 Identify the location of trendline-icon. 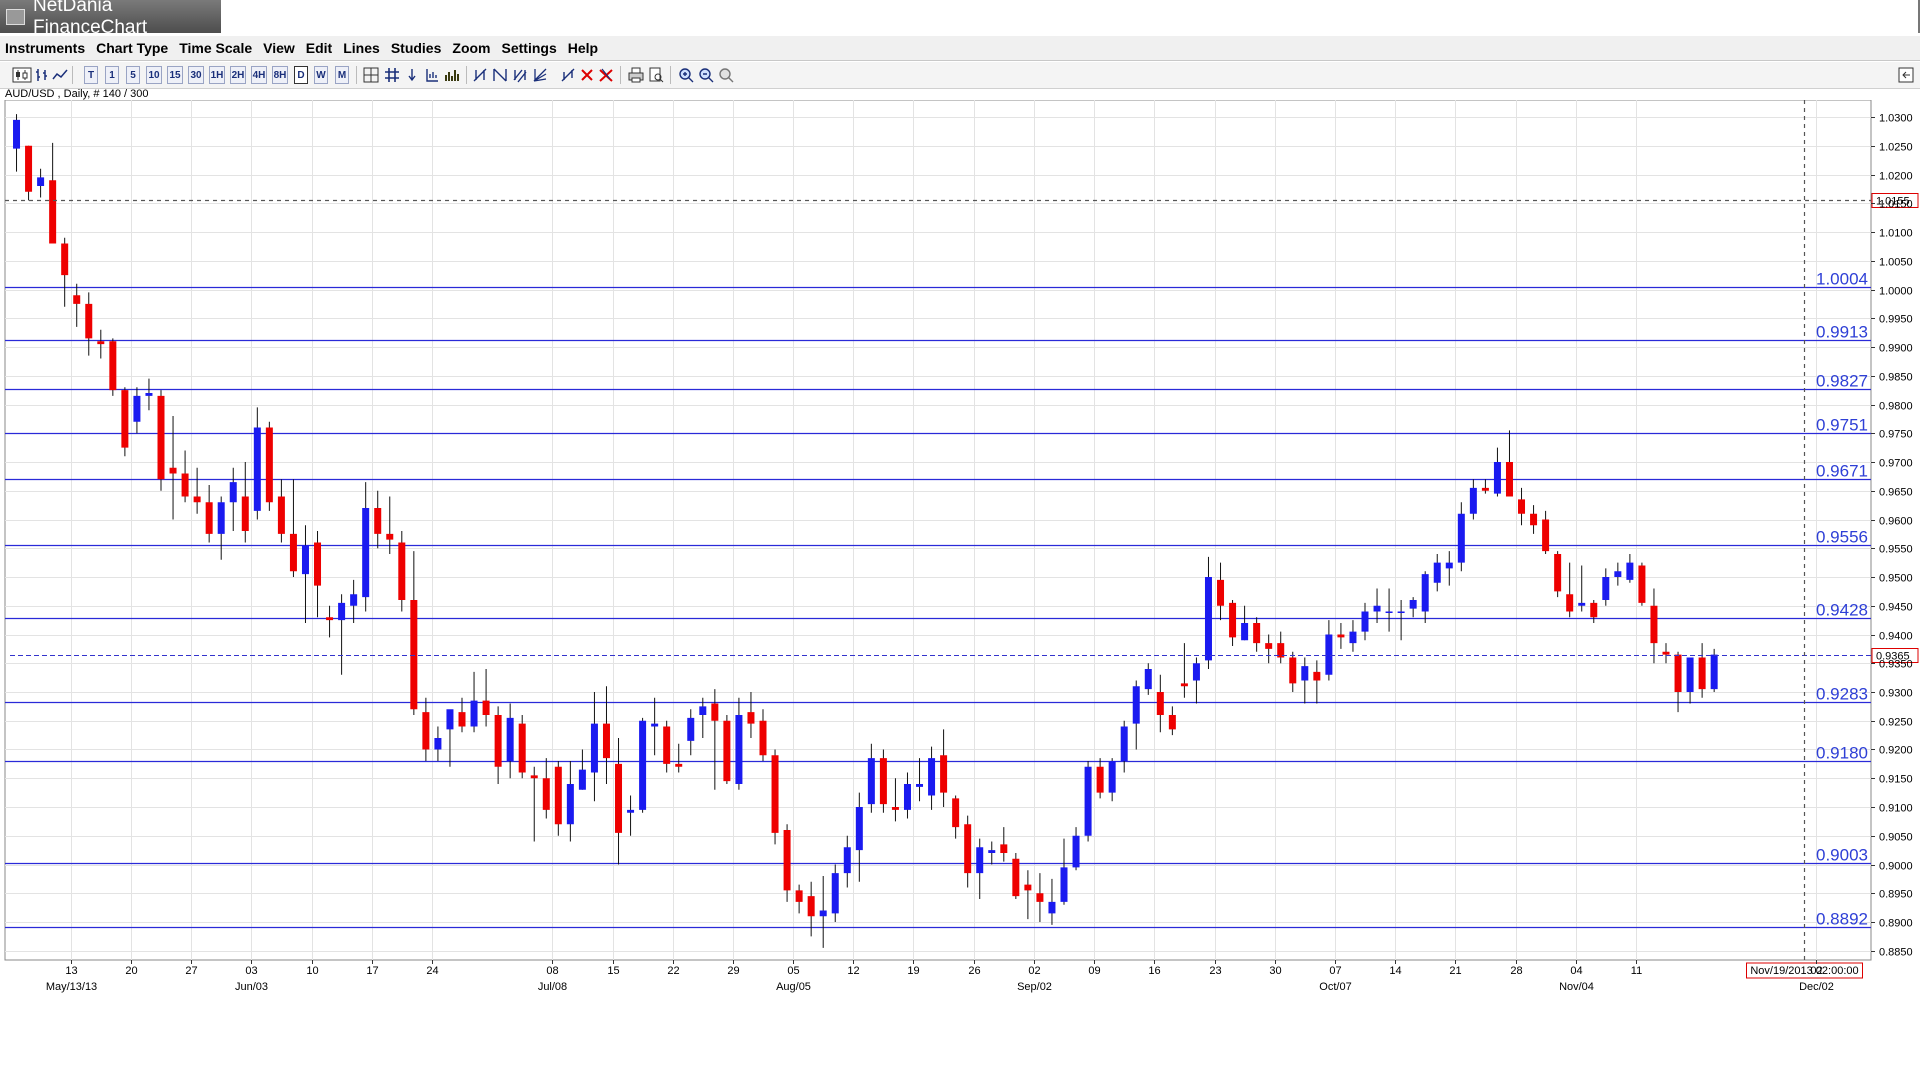
(480, 75).